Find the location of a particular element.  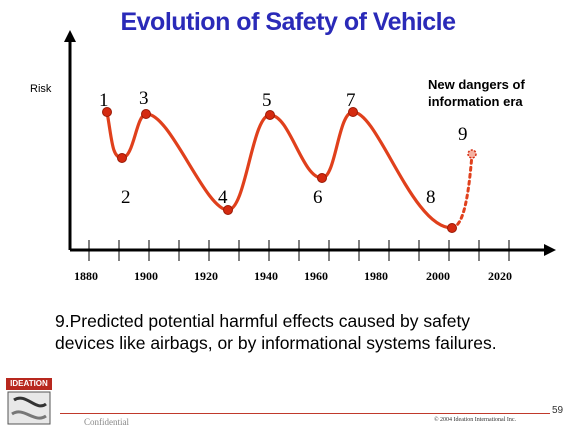

ideation-logo: IDEATION is located at coordinates (29, 402).